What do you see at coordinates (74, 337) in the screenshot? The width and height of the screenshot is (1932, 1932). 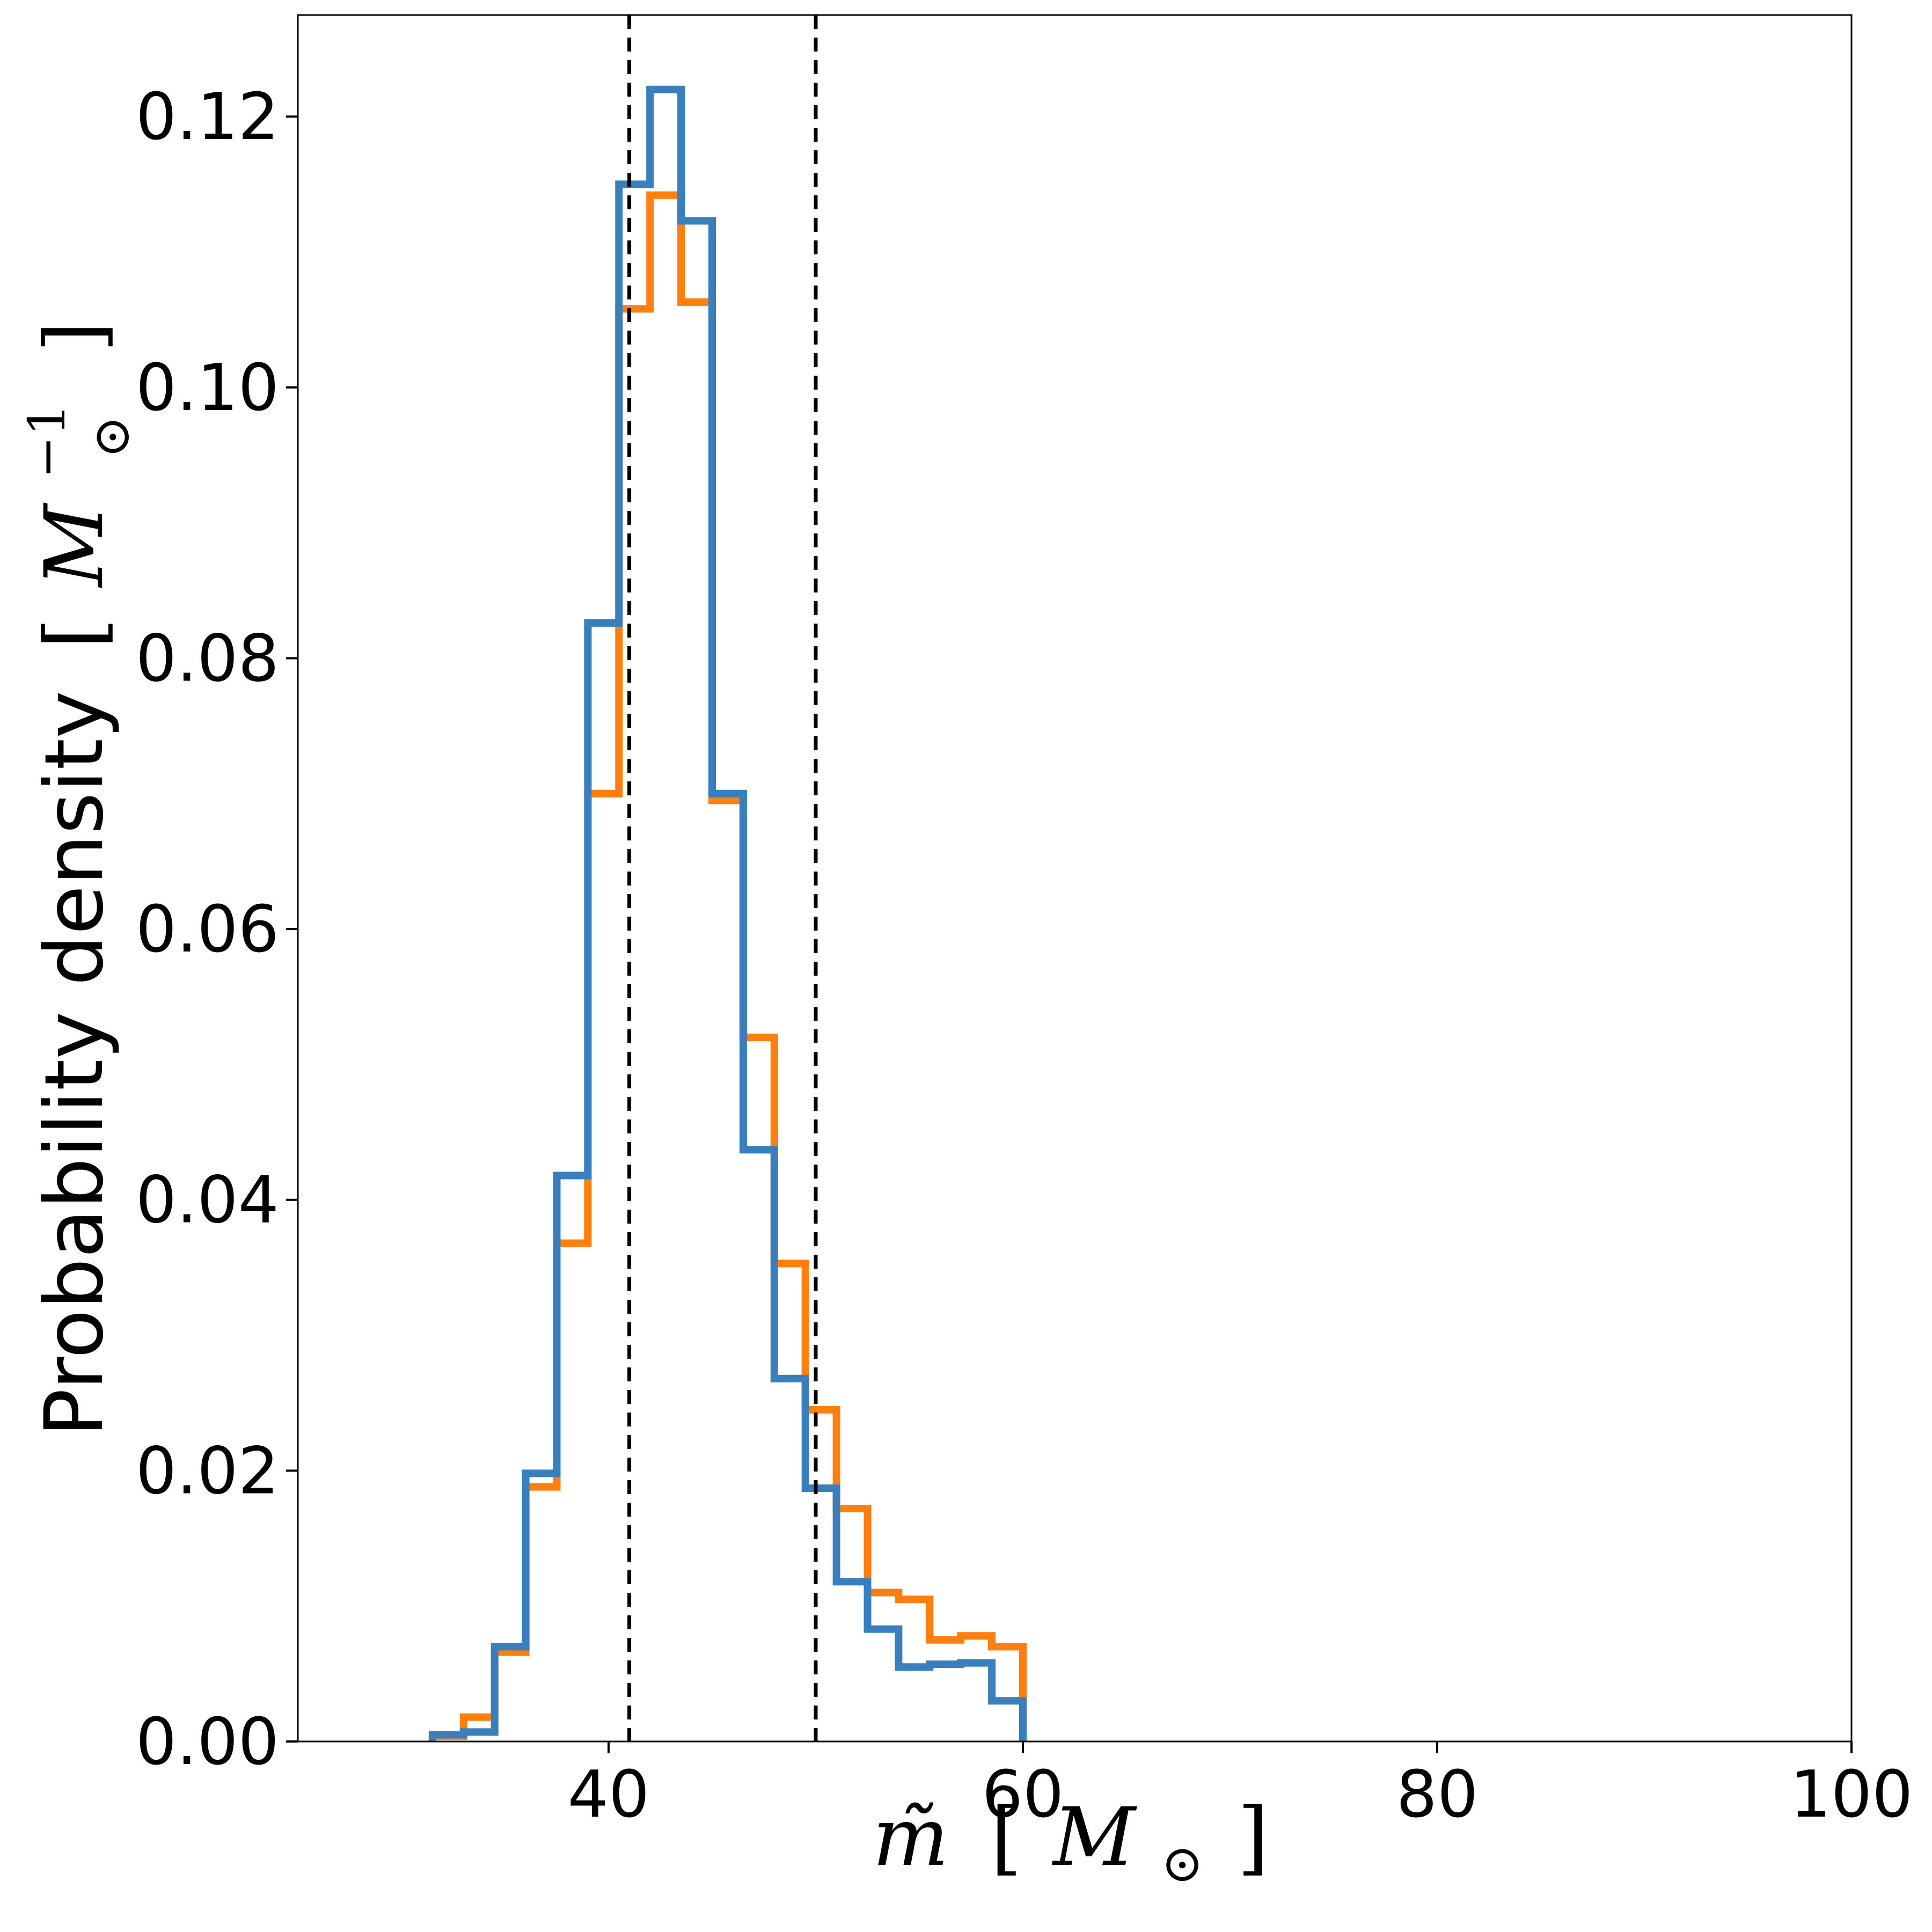 I see `y-axis-bracket-close: ]` at bounding box center [74, 337].